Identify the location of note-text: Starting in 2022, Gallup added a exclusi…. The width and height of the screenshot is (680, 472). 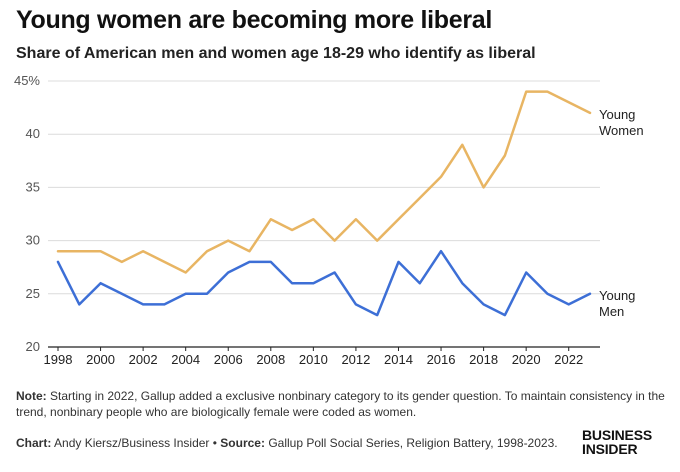
(340, 404).